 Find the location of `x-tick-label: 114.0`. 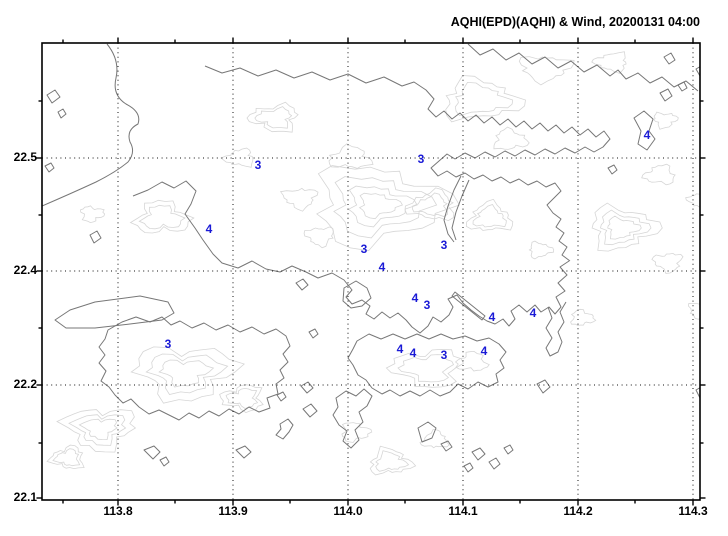

x-tick-label: 114.0 is located at coordinates (348, 511).